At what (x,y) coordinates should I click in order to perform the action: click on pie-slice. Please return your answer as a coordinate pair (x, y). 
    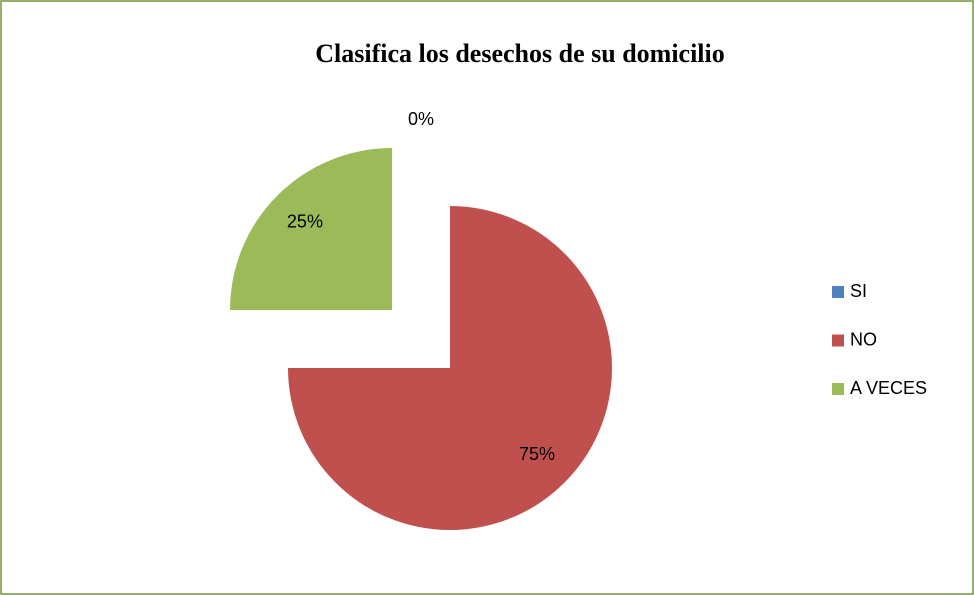
    Looking at the image, I should click on (311, 229).